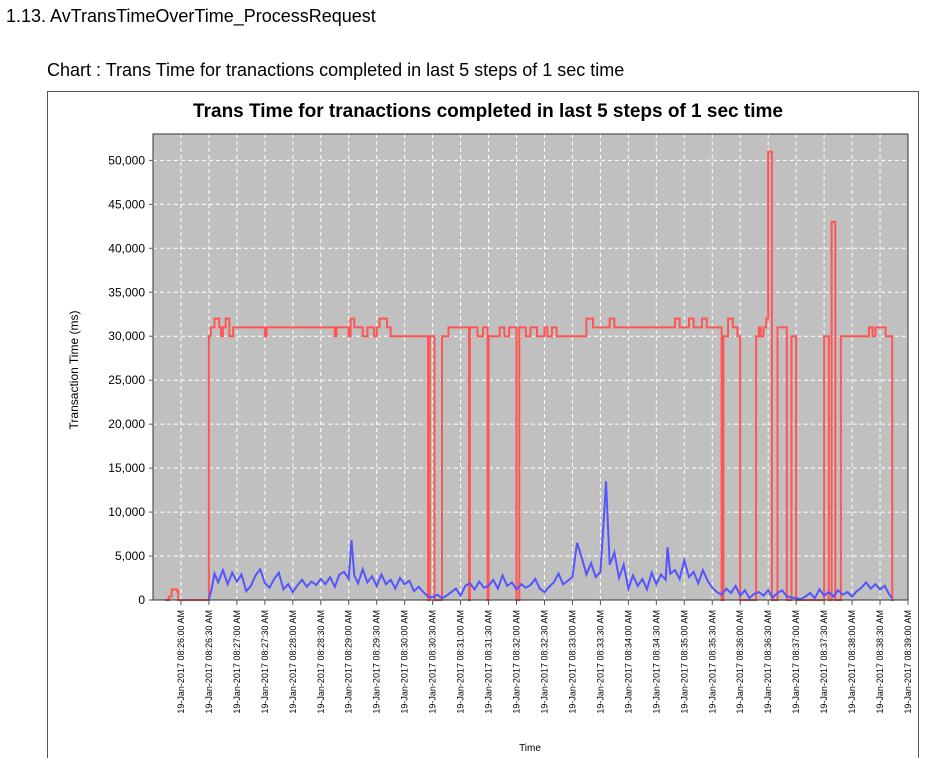  I want to click on x-tick-label: 19-Jan-2017 08:37:00 AM, so click(796, 662).